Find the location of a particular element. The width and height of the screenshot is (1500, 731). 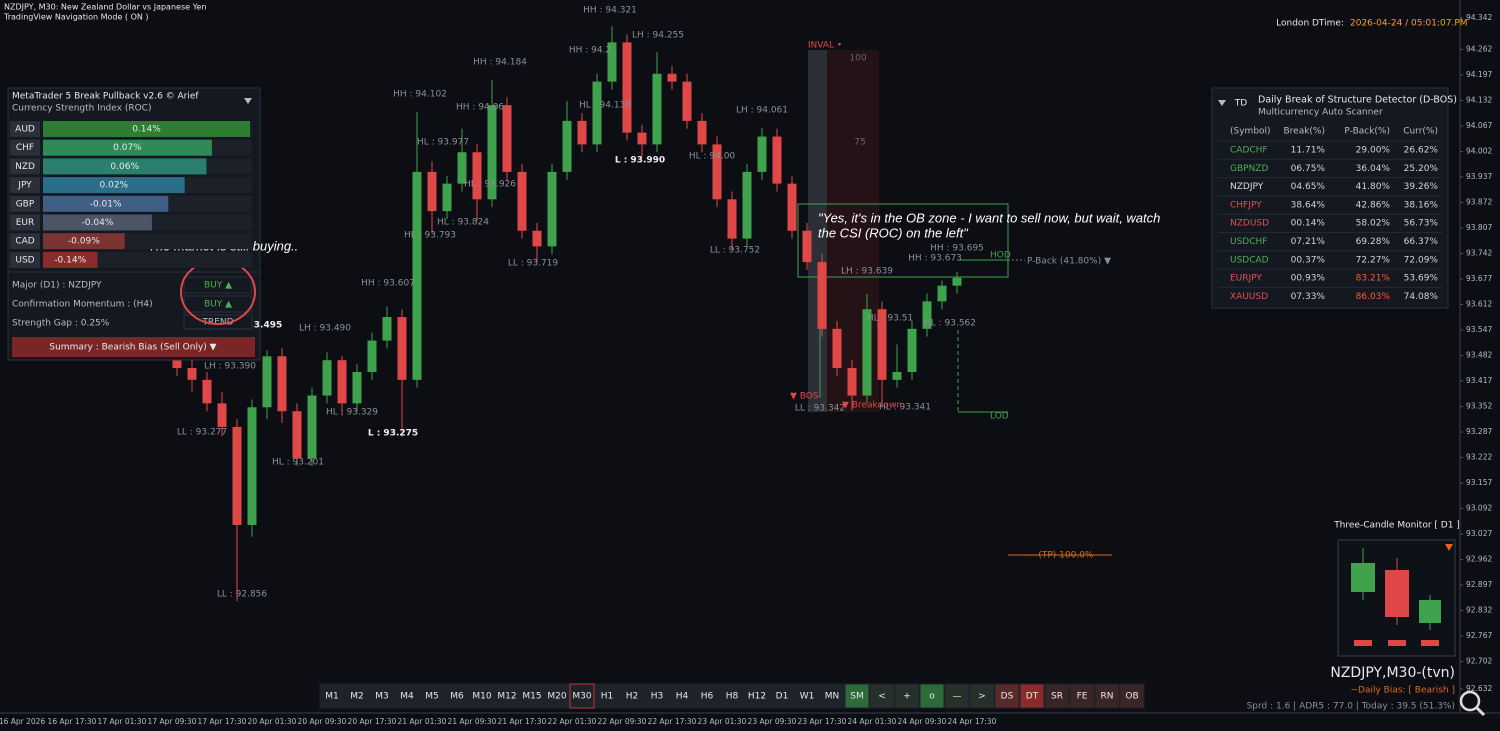

csi-subtitle: Currency Strength Index (ROC) is located at coordinates (81, 109).